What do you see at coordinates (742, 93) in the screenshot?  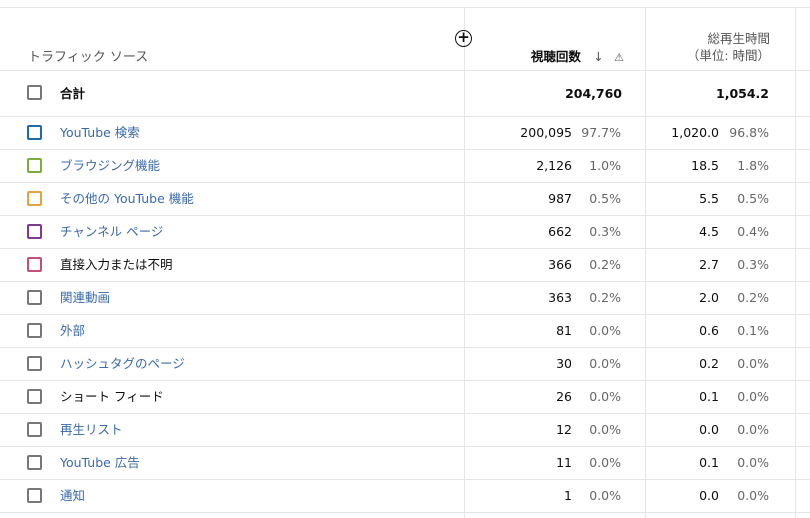 I see `total-watch-time: 1,054.2` at bounding box center [742, 93].